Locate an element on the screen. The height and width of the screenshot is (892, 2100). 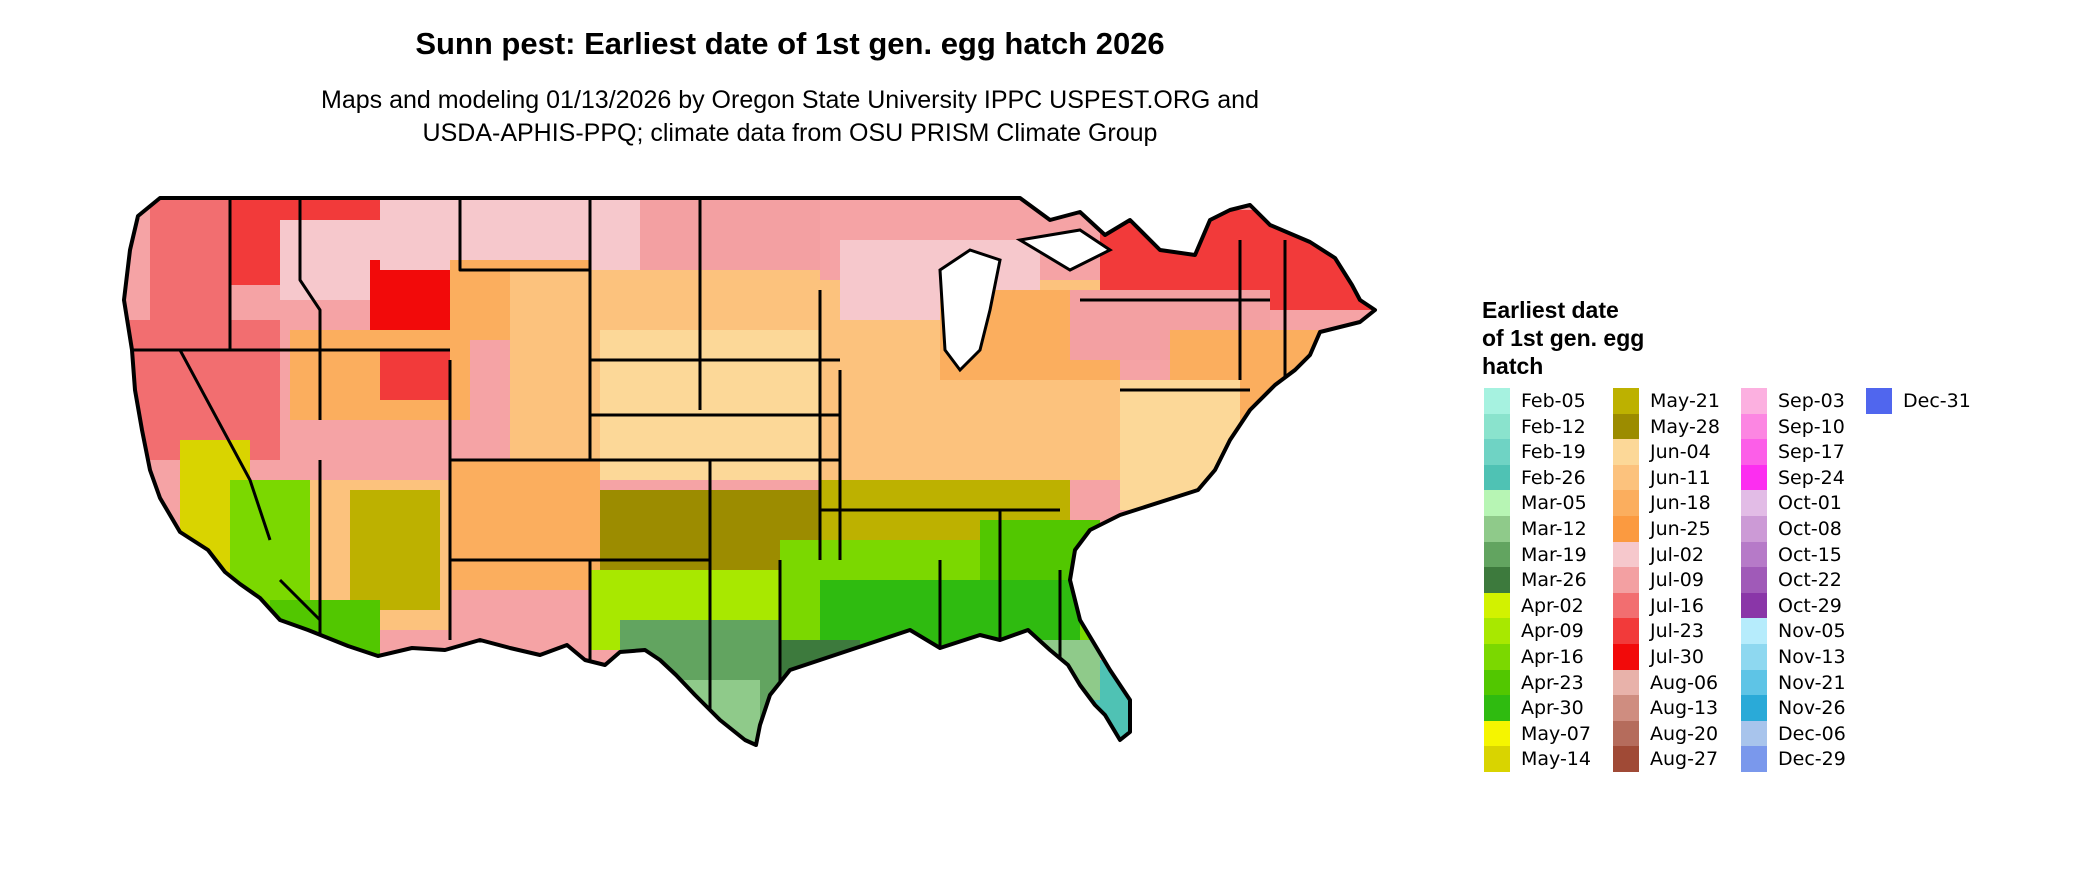
legend-label: Mar-26 is located at coordinates (1554, 580).